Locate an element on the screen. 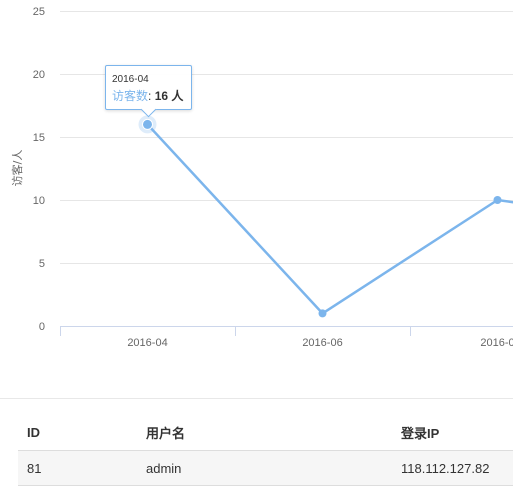  y-tick-label: 5 is located at coordinates (42, 264).